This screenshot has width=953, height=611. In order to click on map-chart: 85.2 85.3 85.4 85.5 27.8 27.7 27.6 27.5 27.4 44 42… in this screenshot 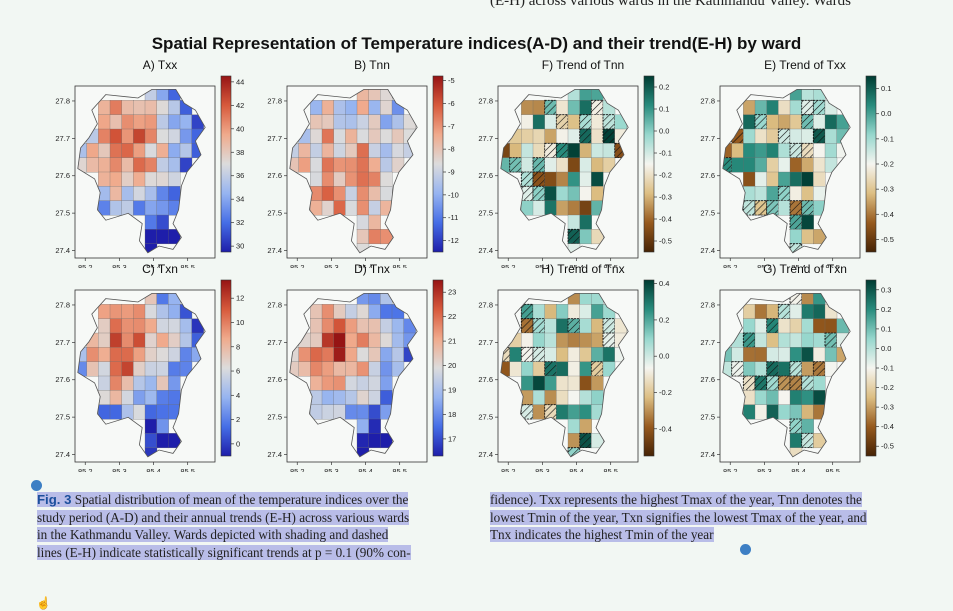, I will do `click(149, 171)`.